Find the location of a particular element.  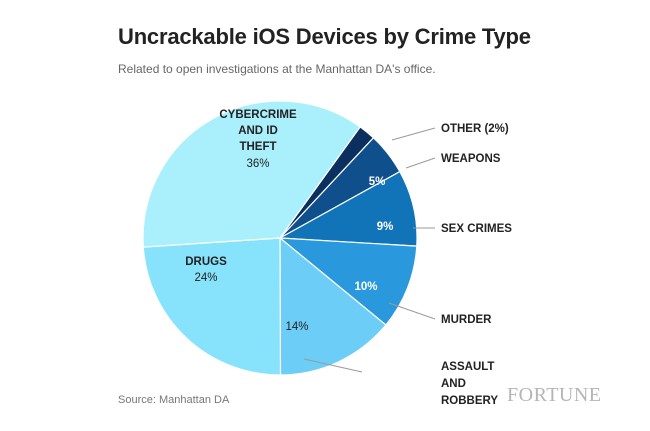

slice-label-sex-crimes: SEX CRIMES is located at coordinates (476, 229).